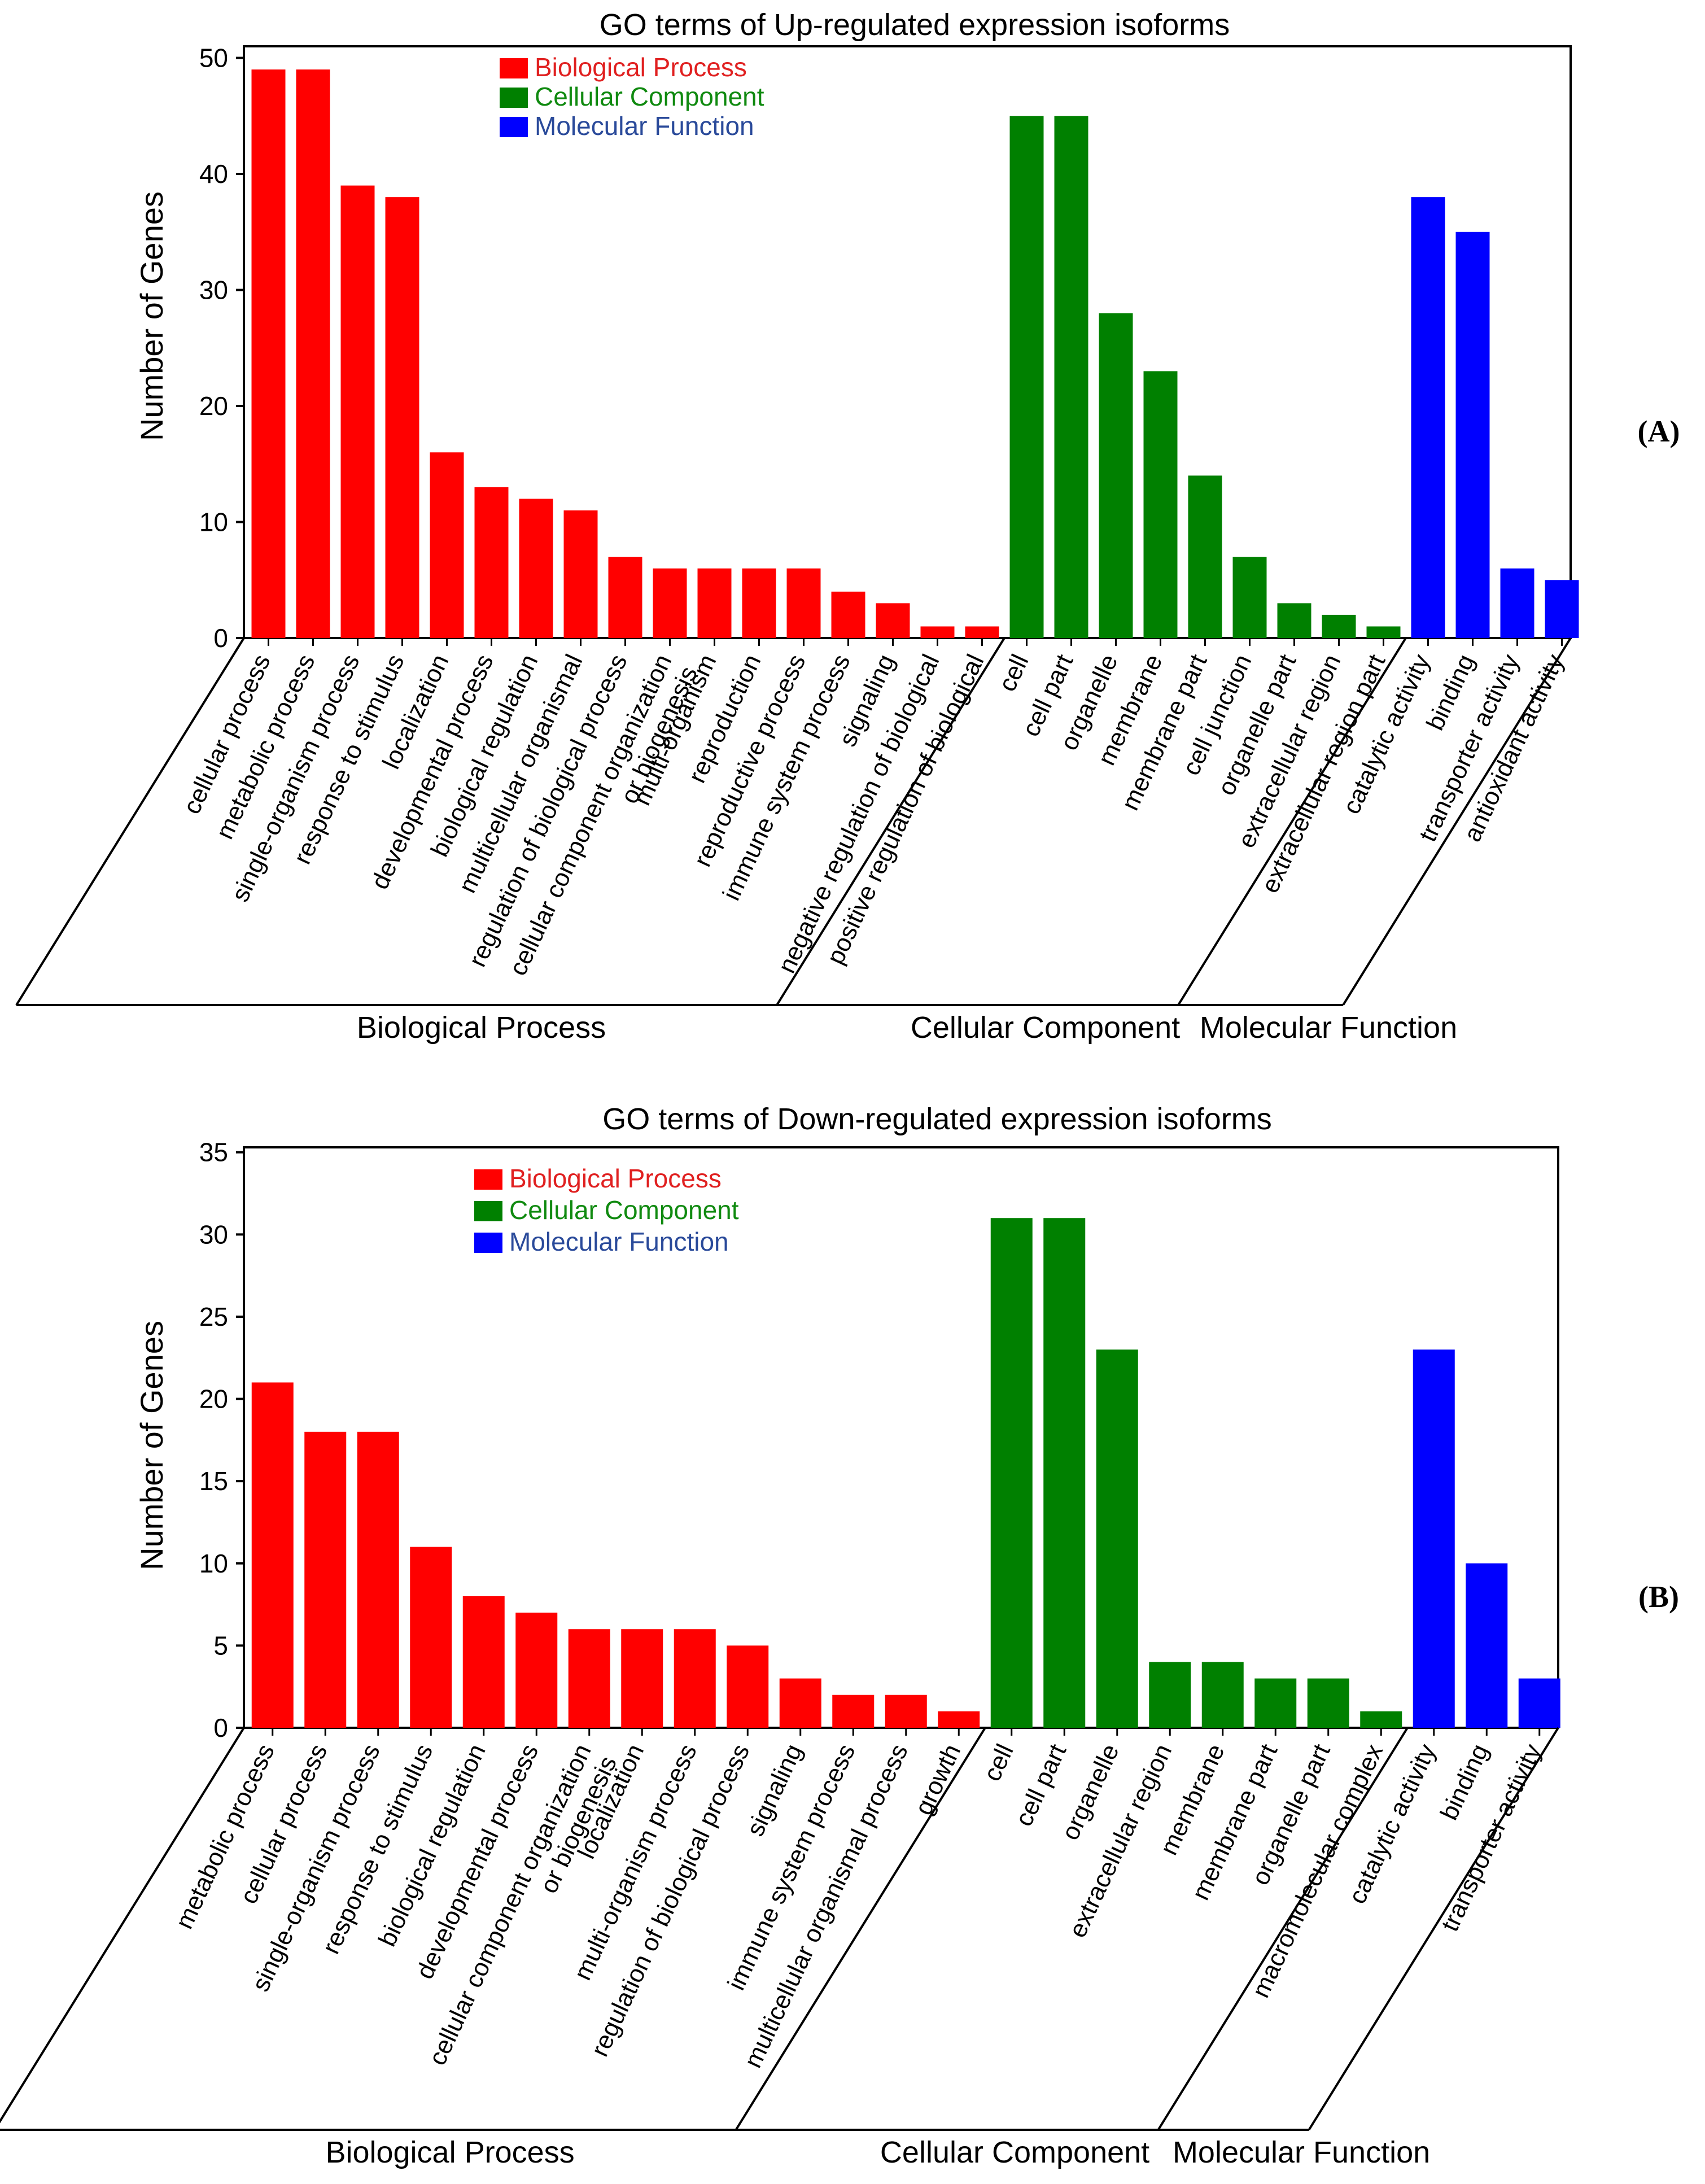 The image size is (1705, 2184). What do you see at coordinates (1381, 1719) in the screenshot?
I see `bar-macromolecular-complex` at bounding box center [1381, 1719].